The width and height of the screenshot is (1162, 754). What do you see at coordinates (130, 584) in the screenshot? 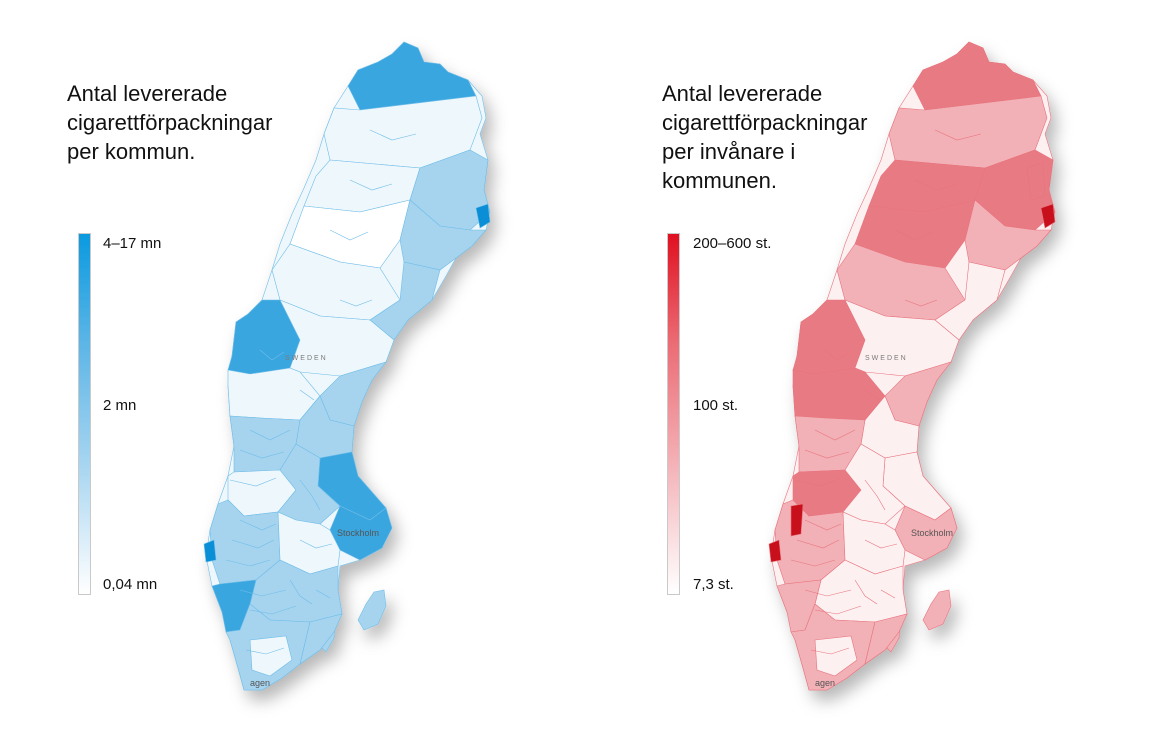
I see `legend-min-label: 0,04 mn` at bounding box center [130, 584].